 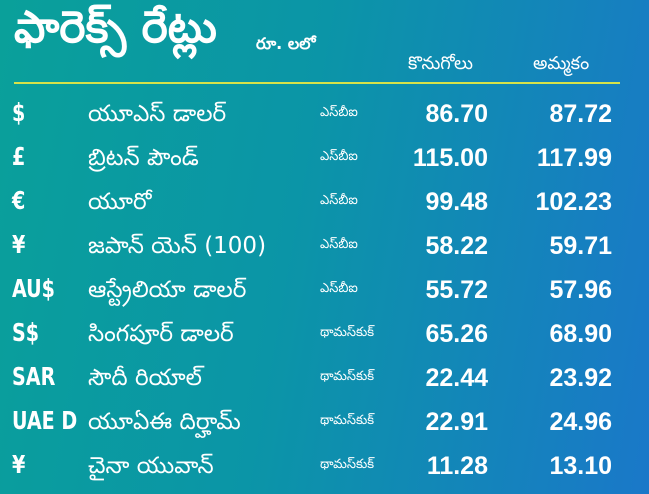 I want to click on page-title: ఫారెక్స్ రేట్లు, so click(x=115, y=27).